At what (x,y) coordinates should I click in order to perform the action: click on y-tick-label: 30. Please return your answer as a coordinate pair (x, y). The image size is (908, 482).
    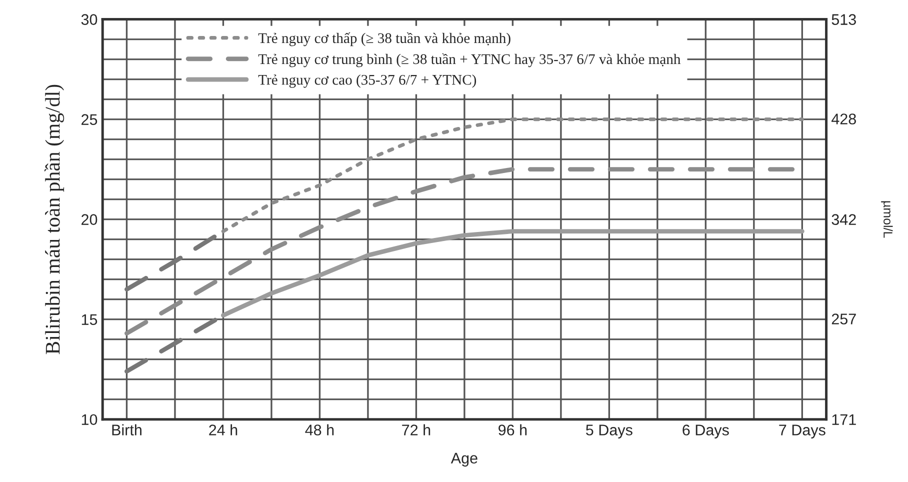
    Looking at the image, I should click on (89, 19).